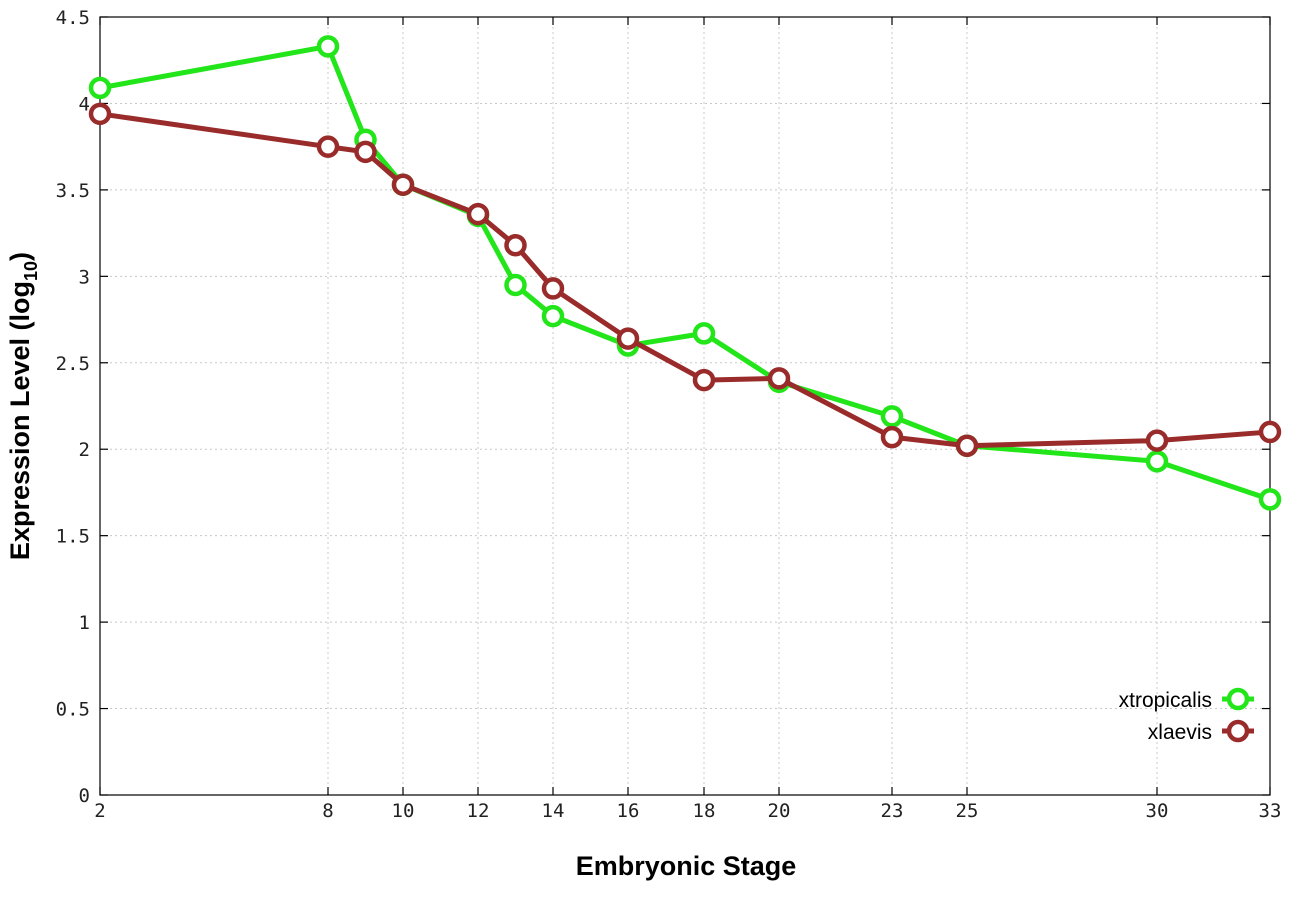 Image resolution: width=1296 pixels, height=907 pixels. I want to click on y-tick-label: 3.5, so click(73, 191).